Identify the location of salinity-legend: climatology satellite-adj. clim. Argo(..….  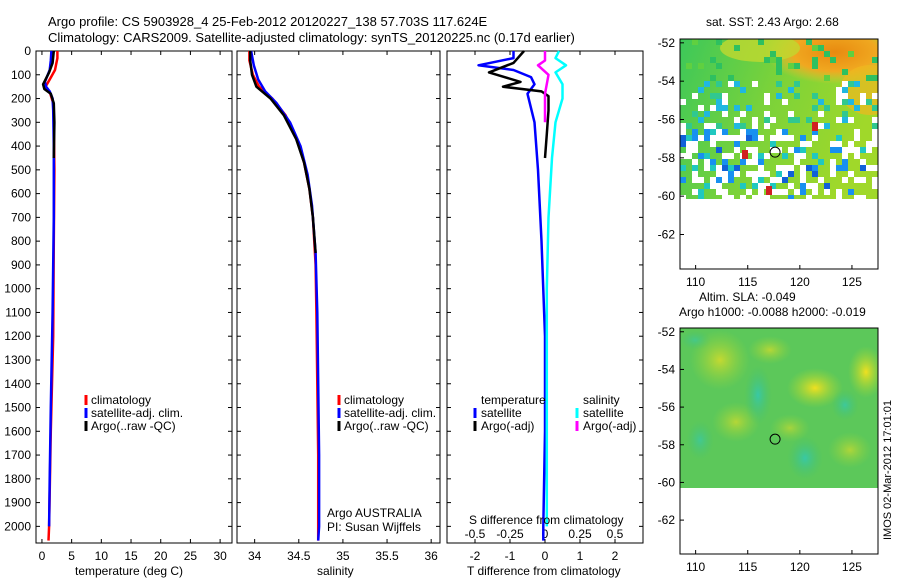
(381, 463).